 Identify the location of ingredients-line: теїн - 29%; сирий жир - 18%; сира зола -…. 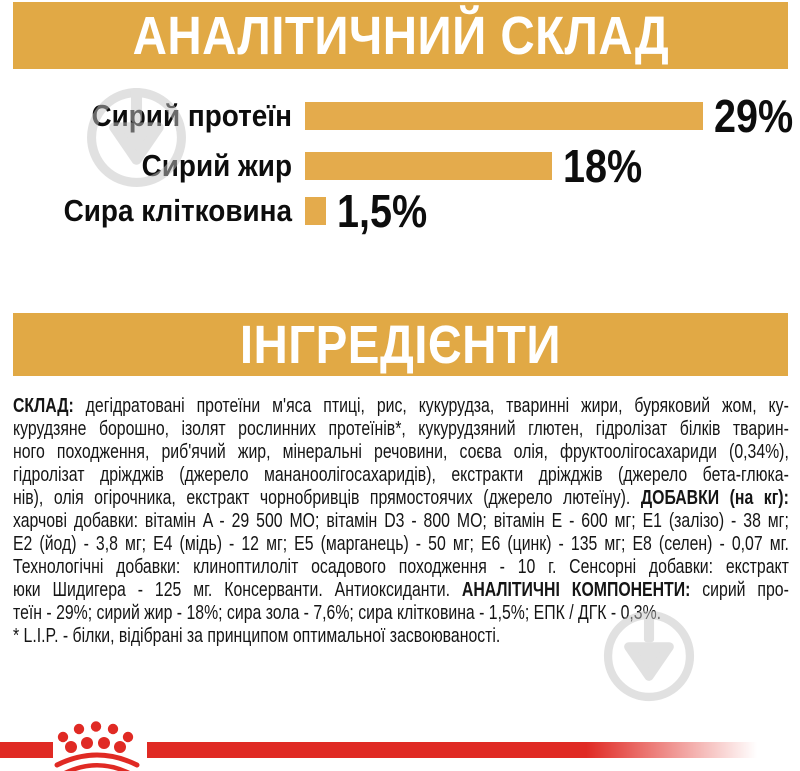
(337, 612).